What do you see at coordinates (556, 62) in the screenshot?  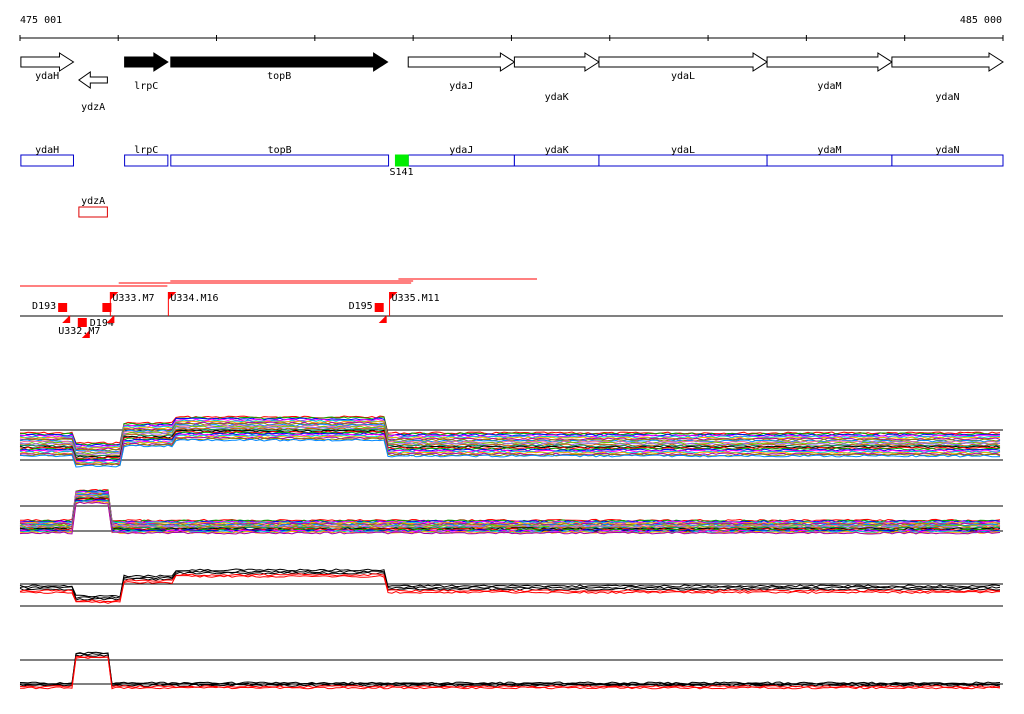 I see `gene-arrow-ydaK` at bounding box center [556, 62].